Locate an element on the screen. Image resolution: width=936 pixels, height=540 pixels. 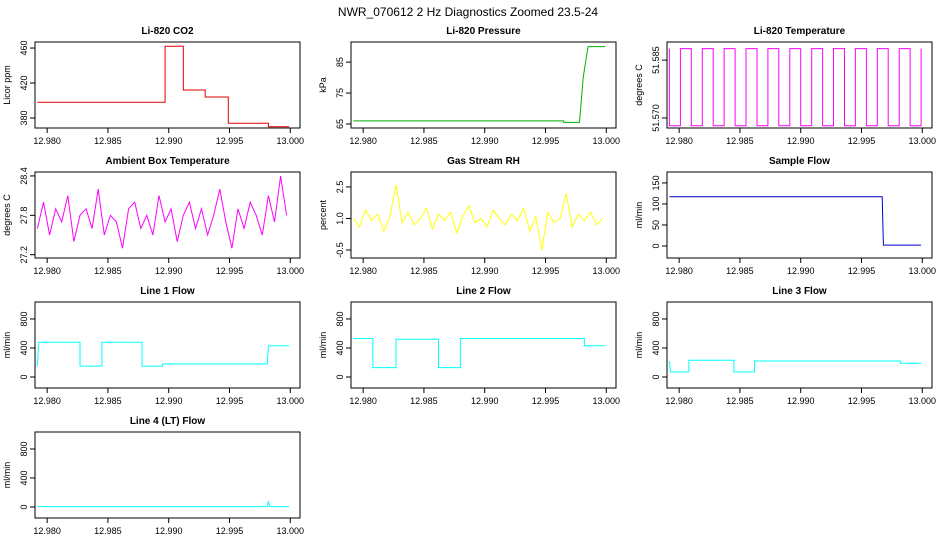
panel-title: Gas Stream RH is located at coordinates (483, 161).